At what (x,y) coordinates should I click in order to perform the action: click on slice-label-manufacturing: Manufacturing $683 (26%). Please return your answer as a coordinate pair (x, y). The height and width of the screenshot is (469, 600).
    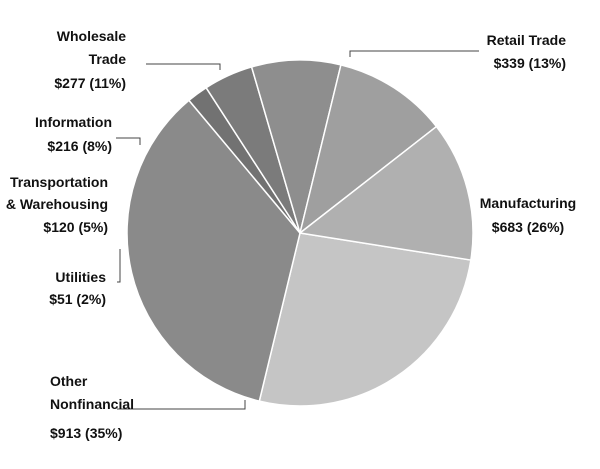
    Looking at the image, I should click on (528, 215).